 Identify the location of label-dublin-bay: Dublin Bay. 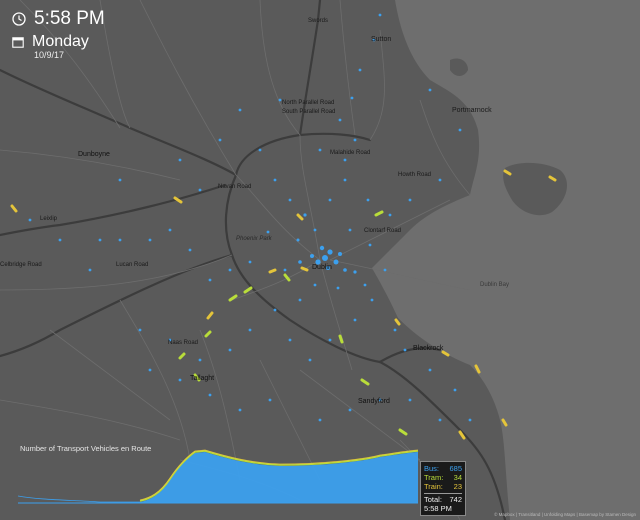
(495, 285).